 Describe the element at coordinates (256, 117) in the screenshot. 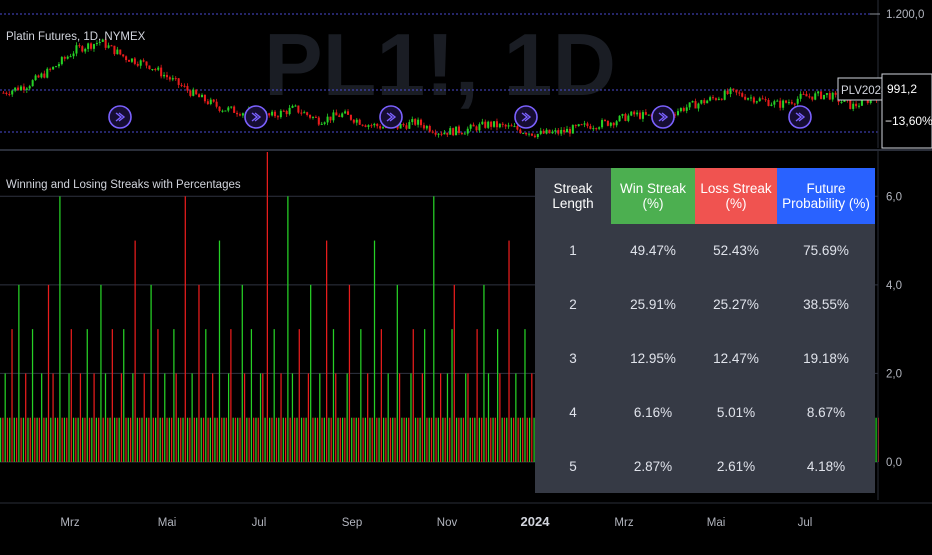

I see `event-marker-glyph` at that location.